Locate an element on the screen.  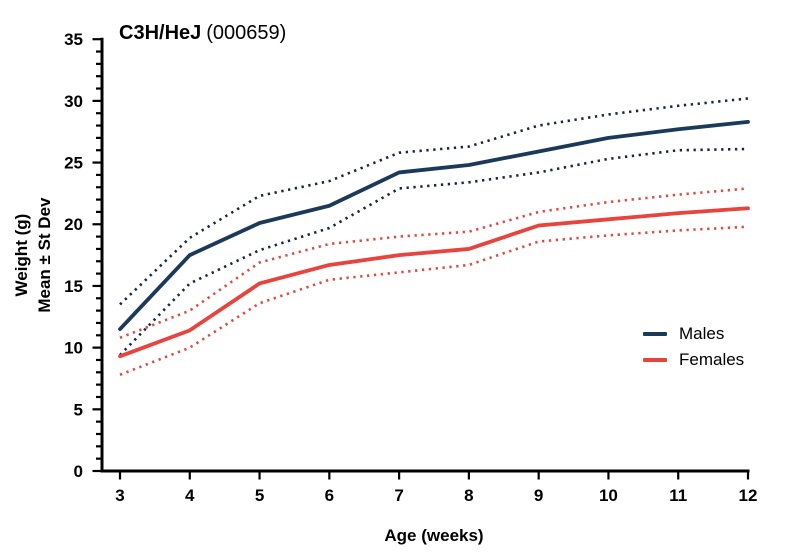
x-tick-label: 11 is located at coordinates (678, 495).